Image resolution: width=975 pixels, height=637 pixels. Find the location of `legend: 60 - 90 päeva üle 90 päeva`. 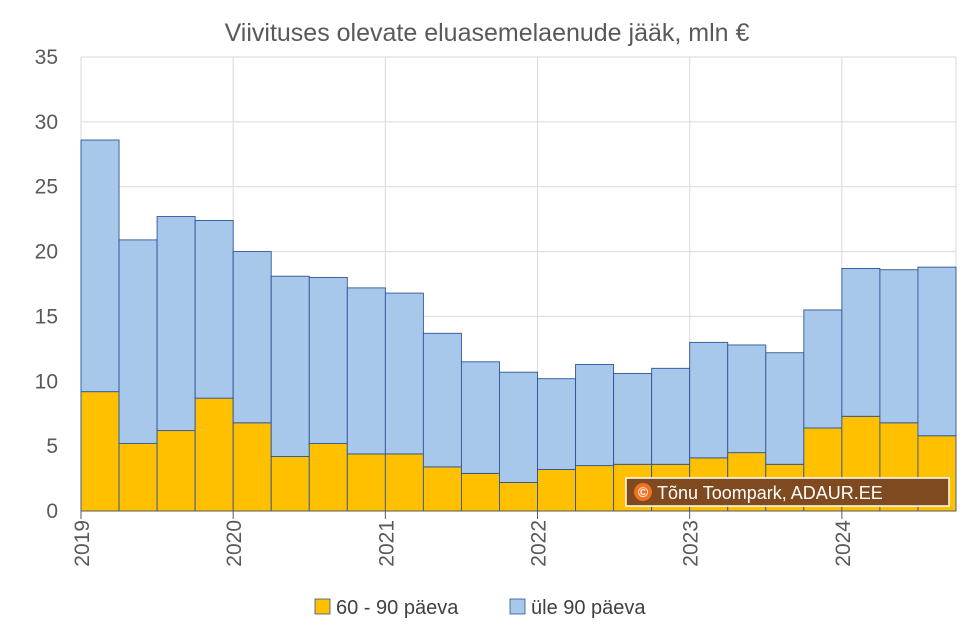

legend: 60 - 90 päeva üle 90 päeva is located at coordinates (480, 608).